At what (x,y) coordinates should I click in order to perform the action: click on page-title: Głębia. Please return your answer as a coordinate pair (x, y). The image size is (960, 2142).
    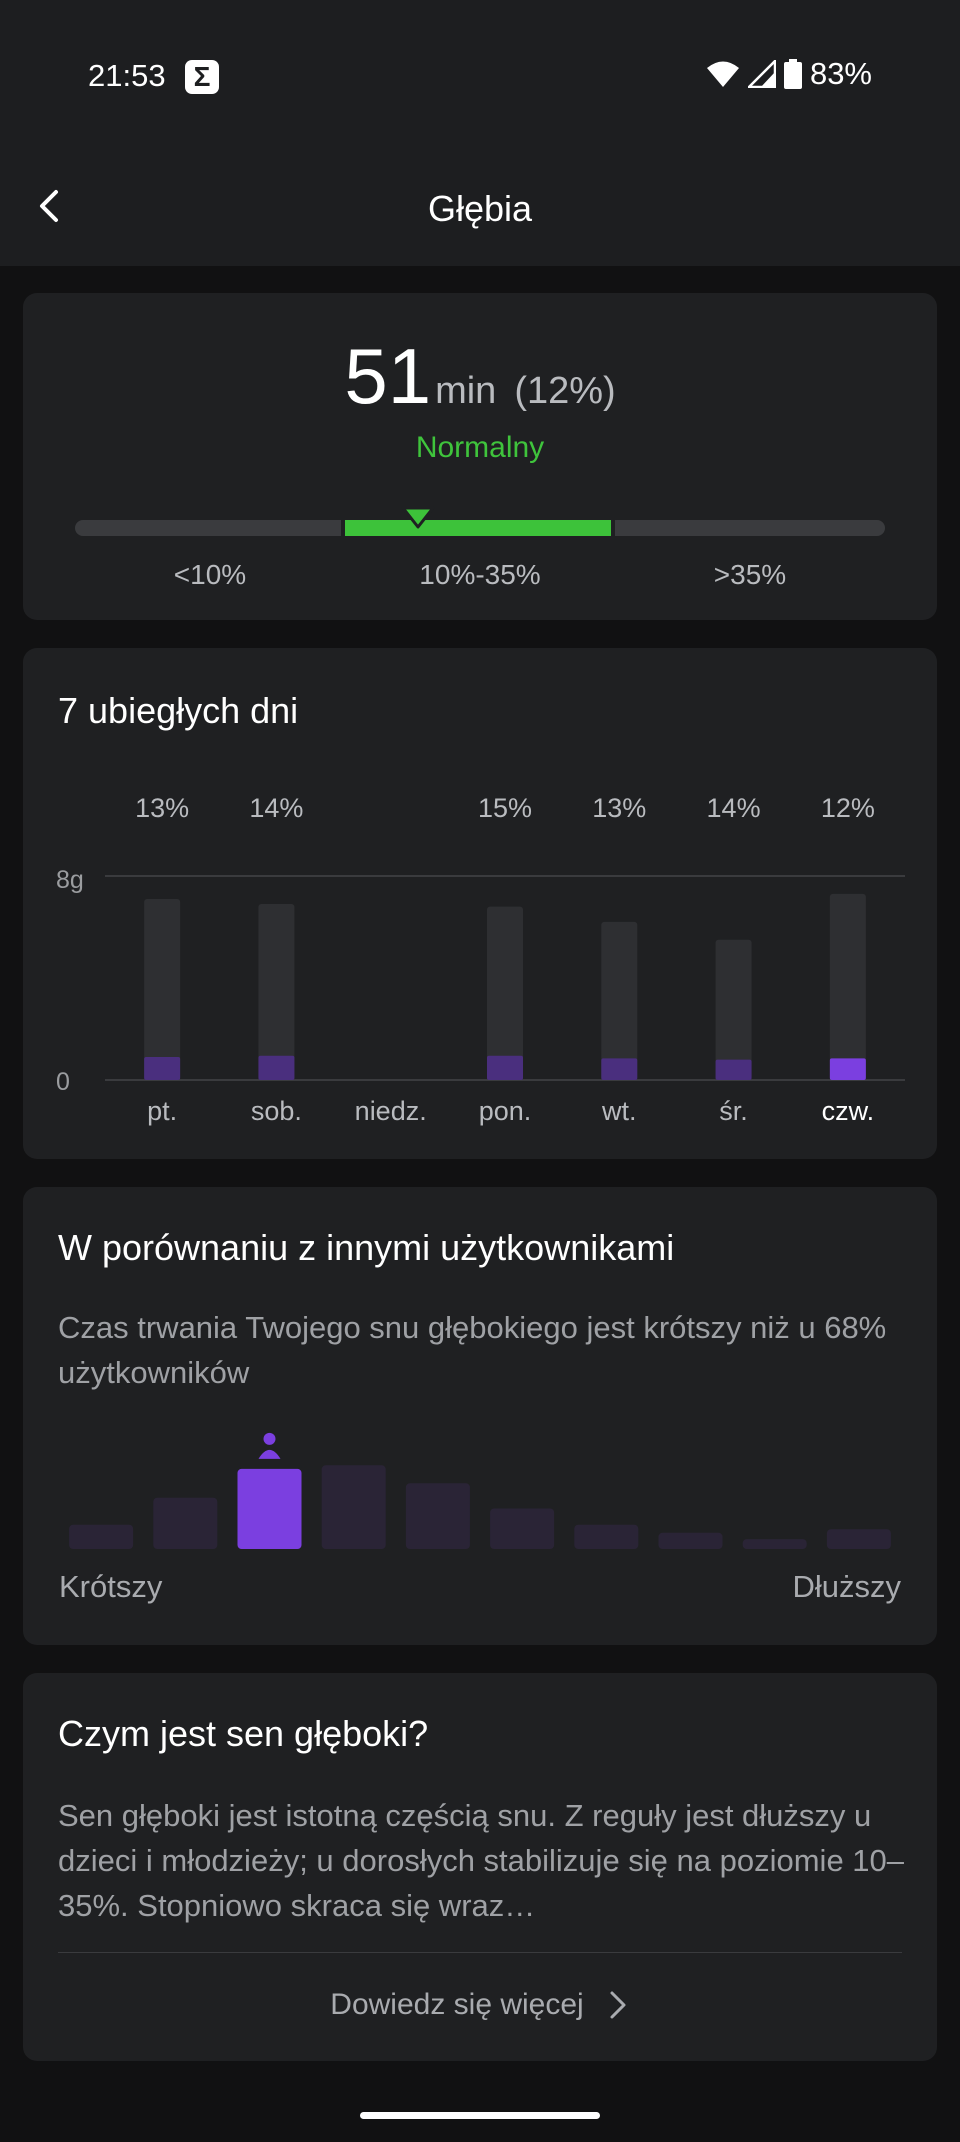
    Looking at the image, I should click on (480, 208).